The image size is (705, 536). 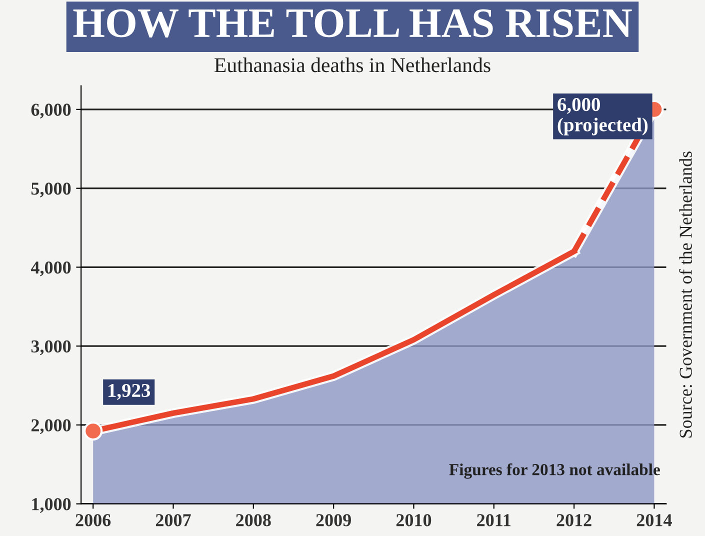 I want to click on y-tick-label: 3,000, so click(x=51, y=348).